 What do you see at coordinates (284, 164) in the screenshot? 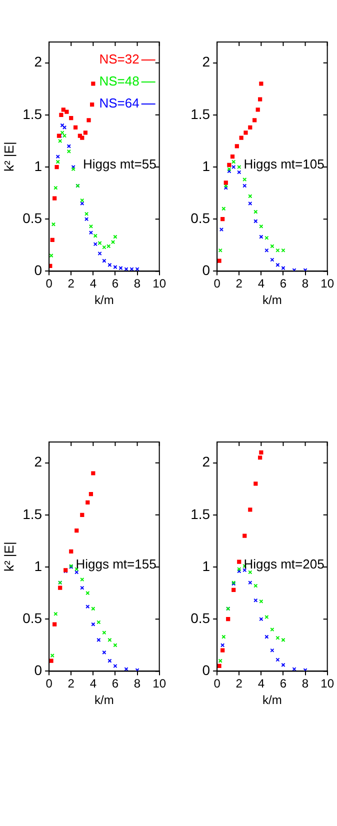
I see `annotation: Higgs mt=105` at bounding box center [284, 164].